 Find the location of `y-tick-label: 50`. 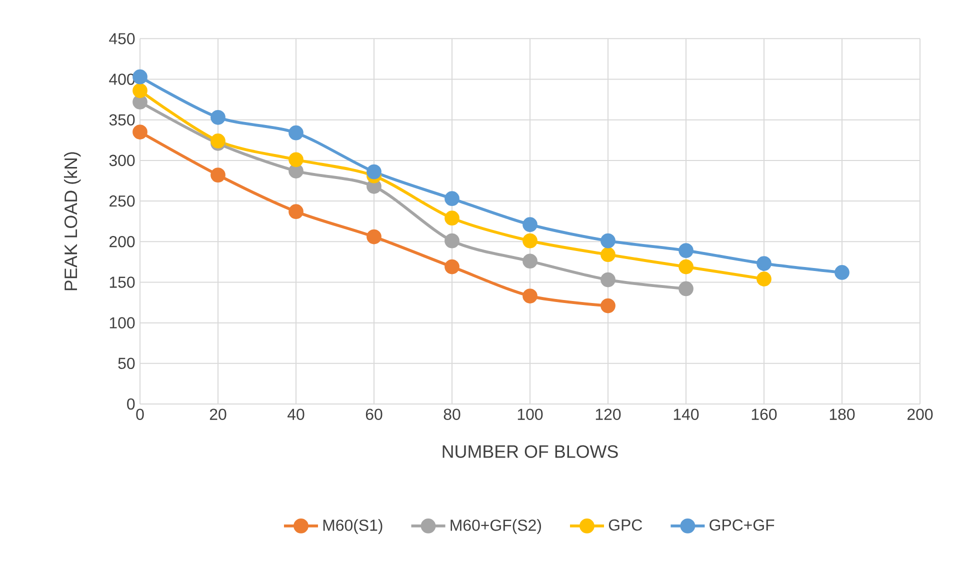

y-tick-label: 50 is located at coordinates (126, 363).